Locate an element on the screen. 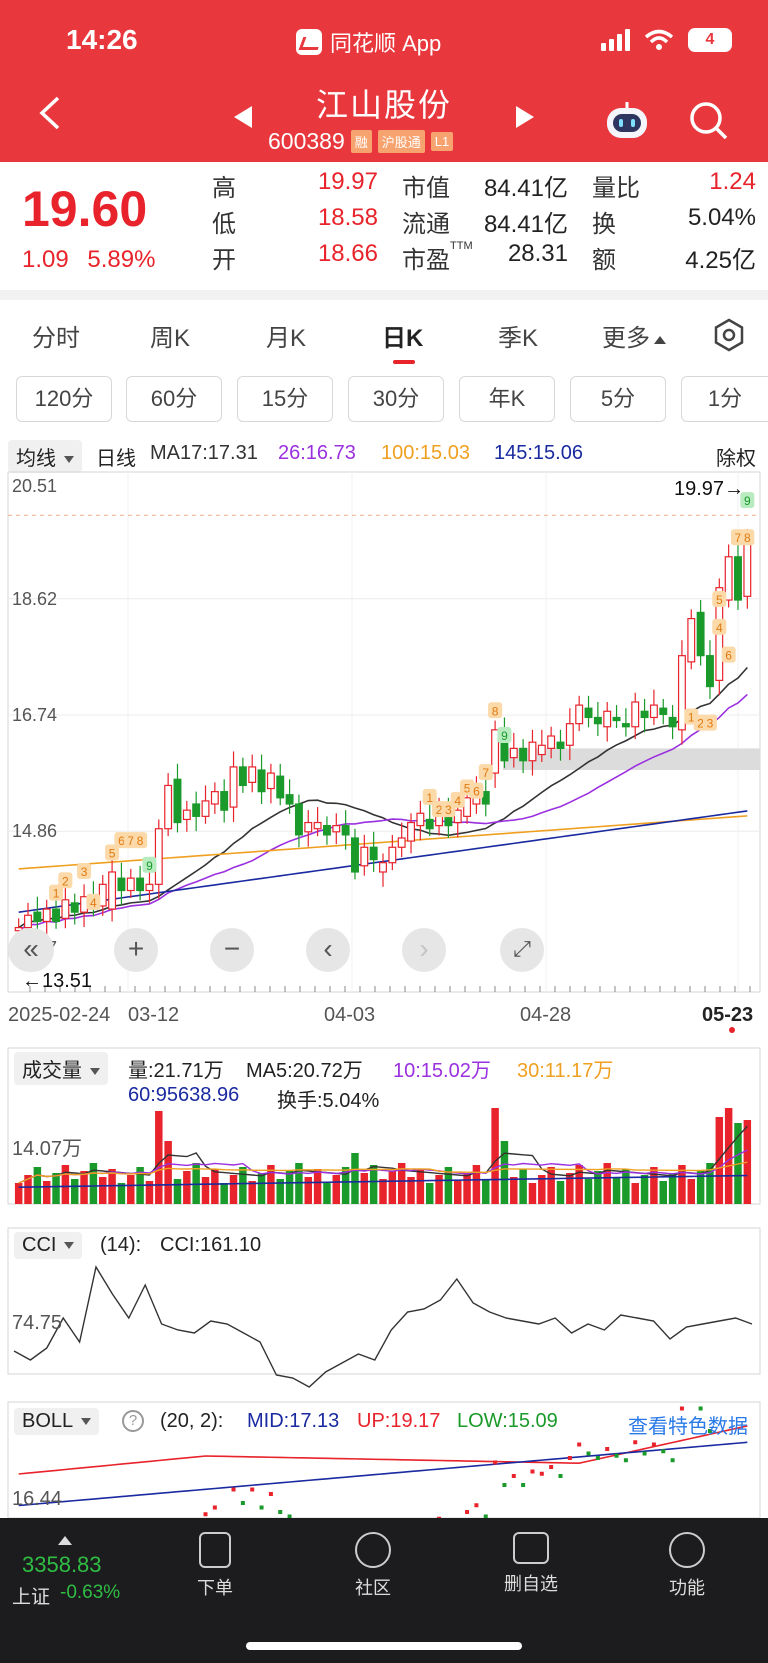 Image resolution: width=768 pixels, height=1663 pixels. collapse-left-button: « is located at coordinates (31, 950).